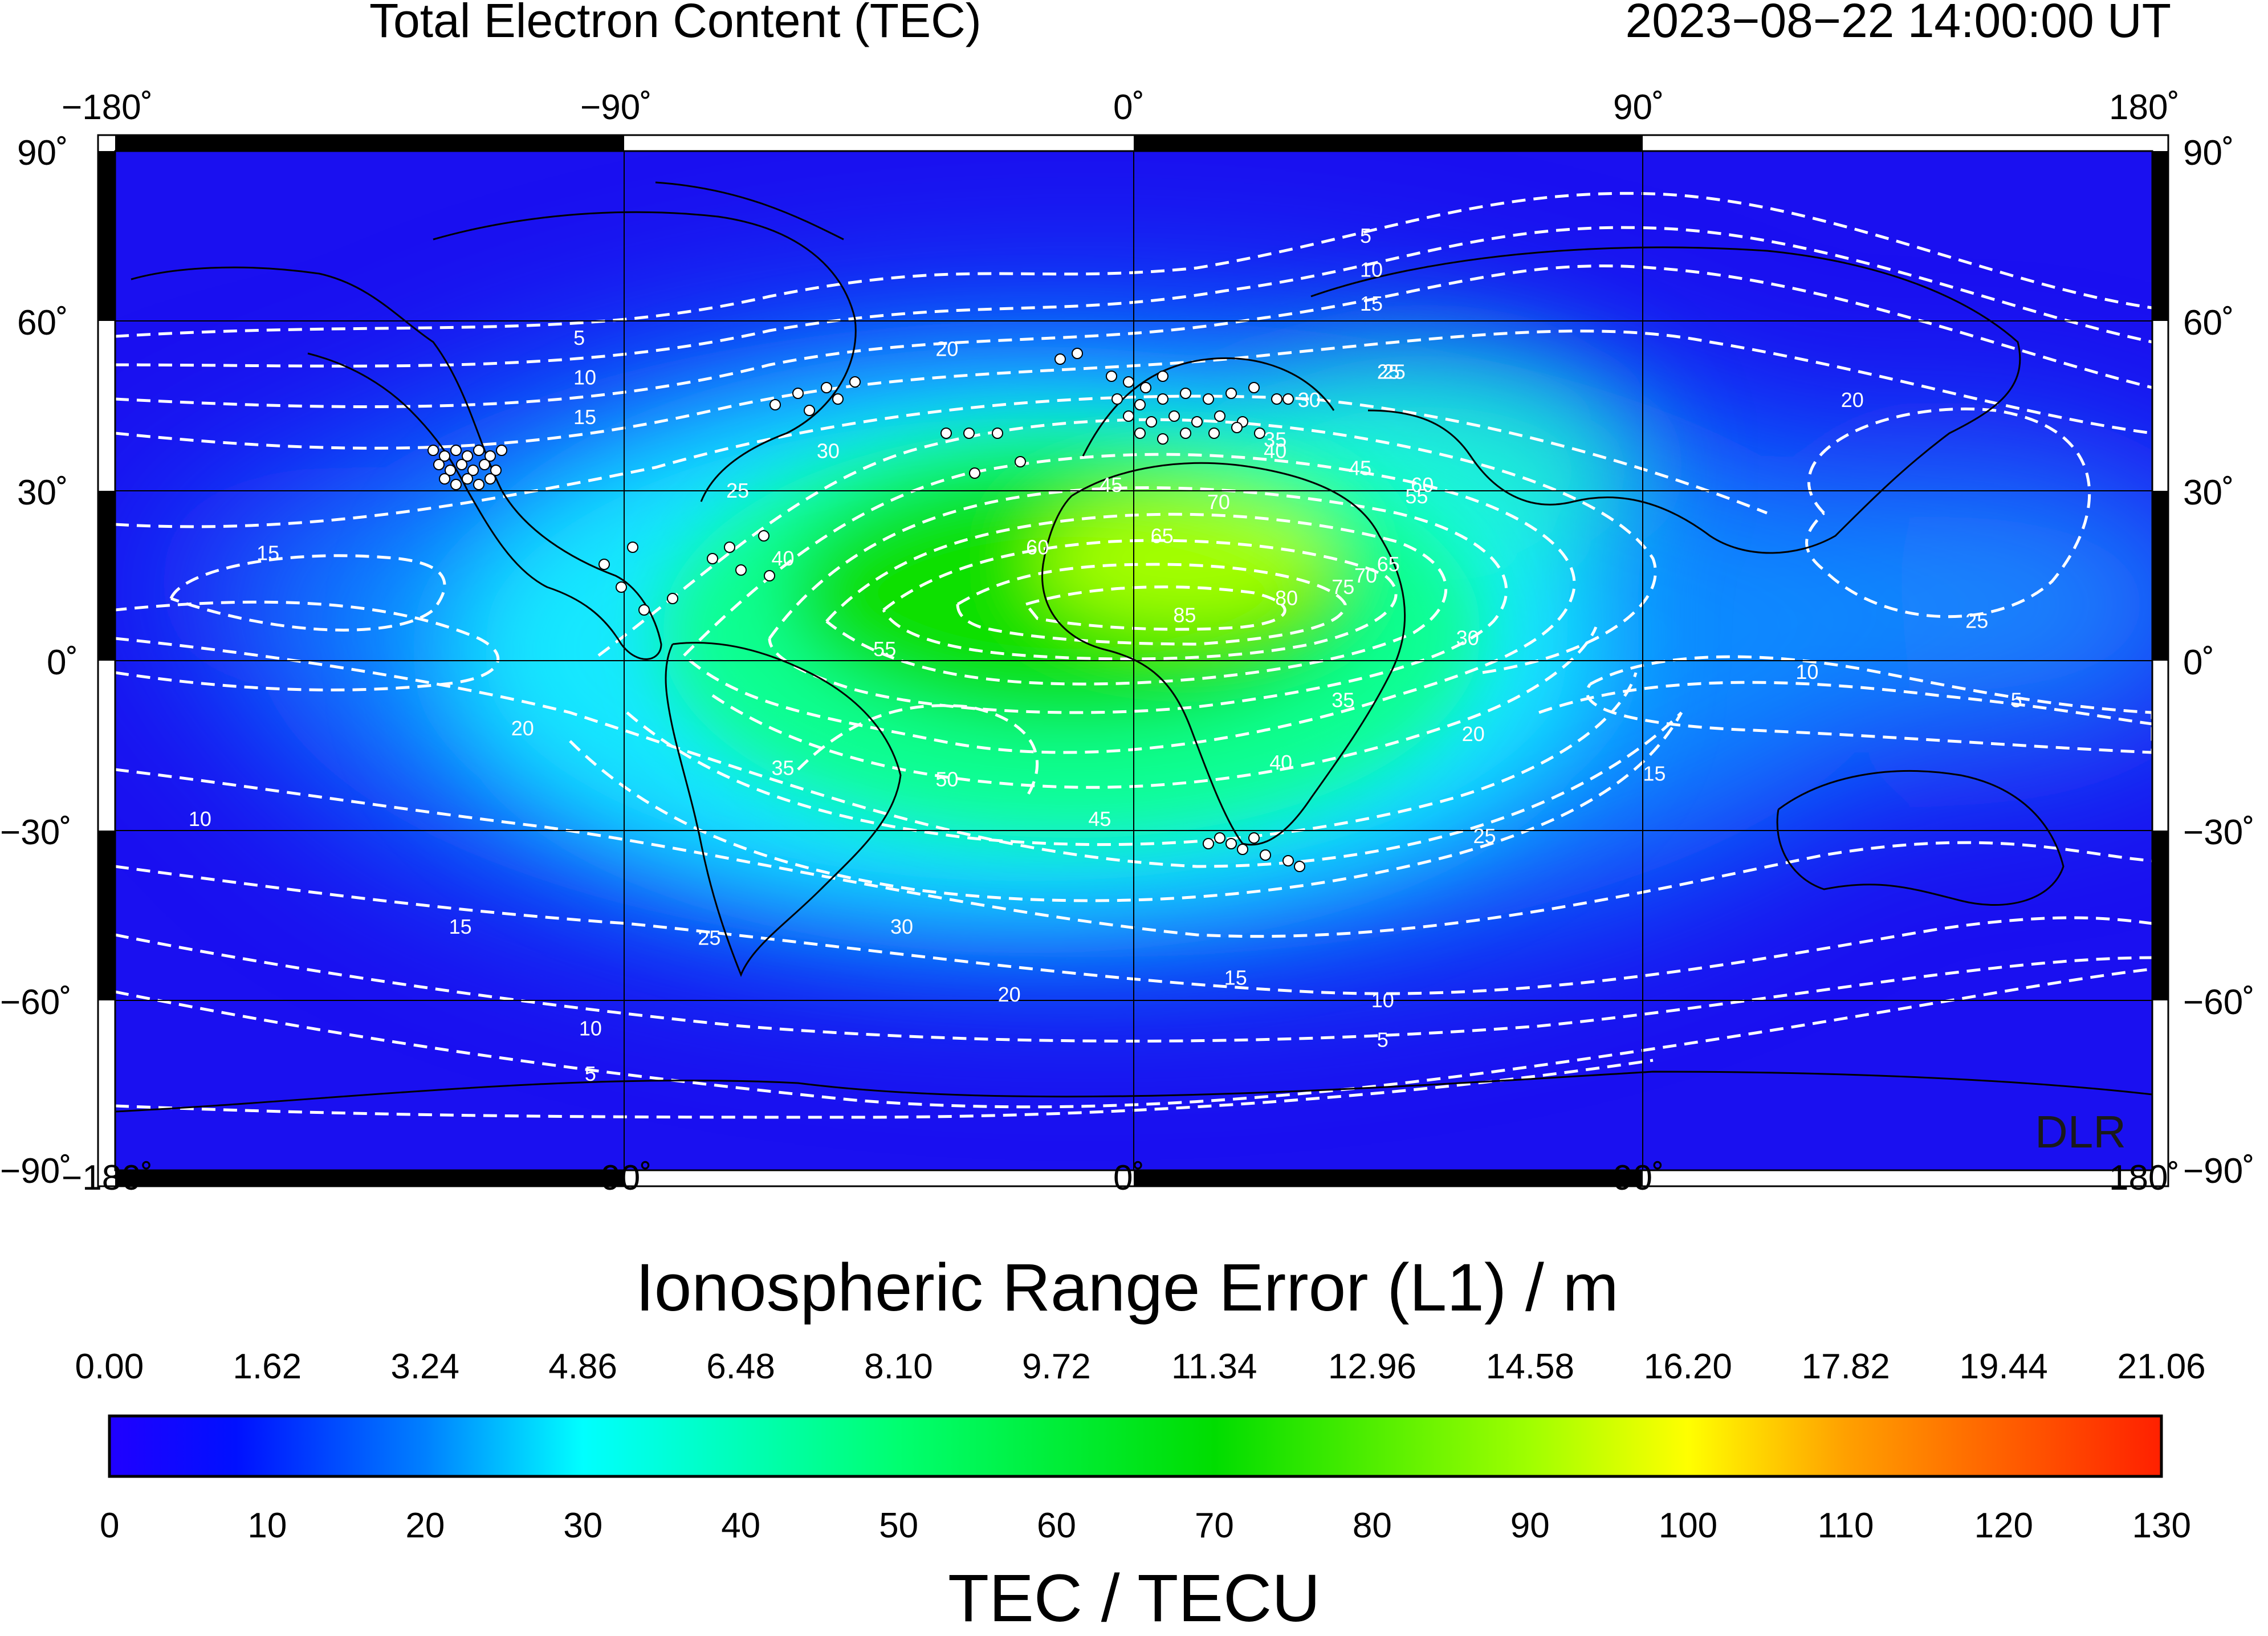 Image resolution: width=2268 pixels, height=1636 pixels. What do you see at coordinates (200, 819) in the screenshot?
I see `contour-label-12: 10` at bounding box center [200, 819].